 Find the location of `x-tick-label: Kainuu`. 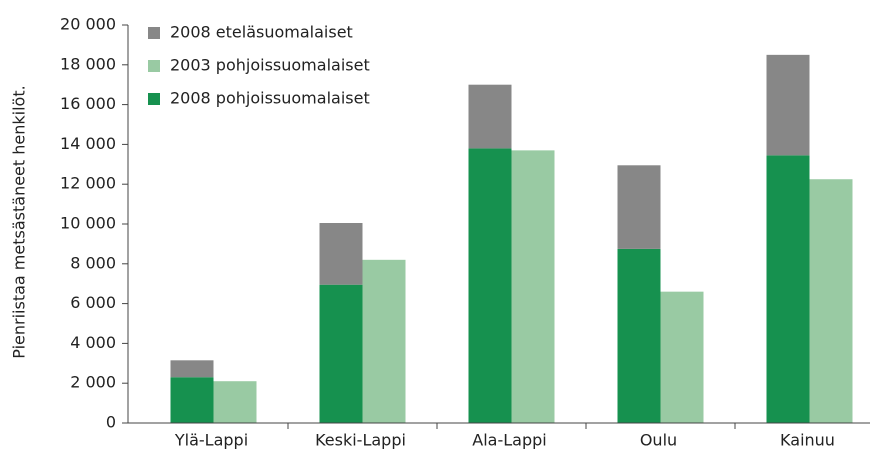

x-tick-label: Kainuu is located at coordinates (807, 440).